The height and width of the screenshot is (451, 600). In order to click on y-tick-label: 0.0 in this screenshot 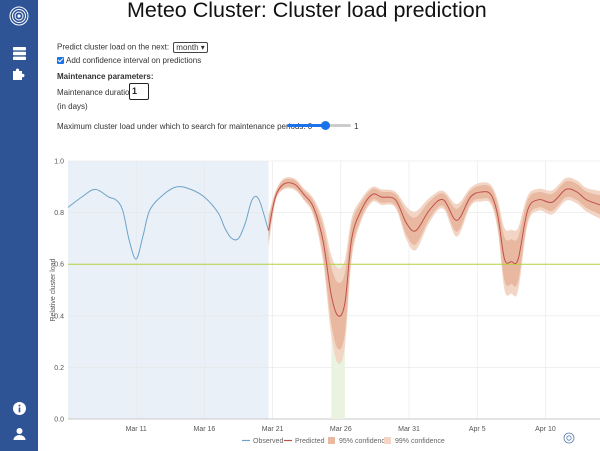, I will do `click(59, 420)`.